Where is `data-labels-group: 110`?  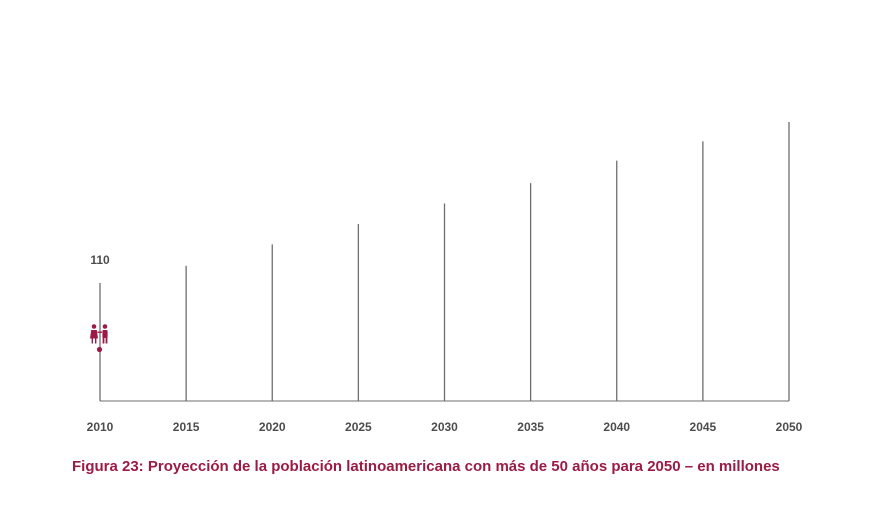
data-labels-group: 110 is located at coordinates (100, 260).